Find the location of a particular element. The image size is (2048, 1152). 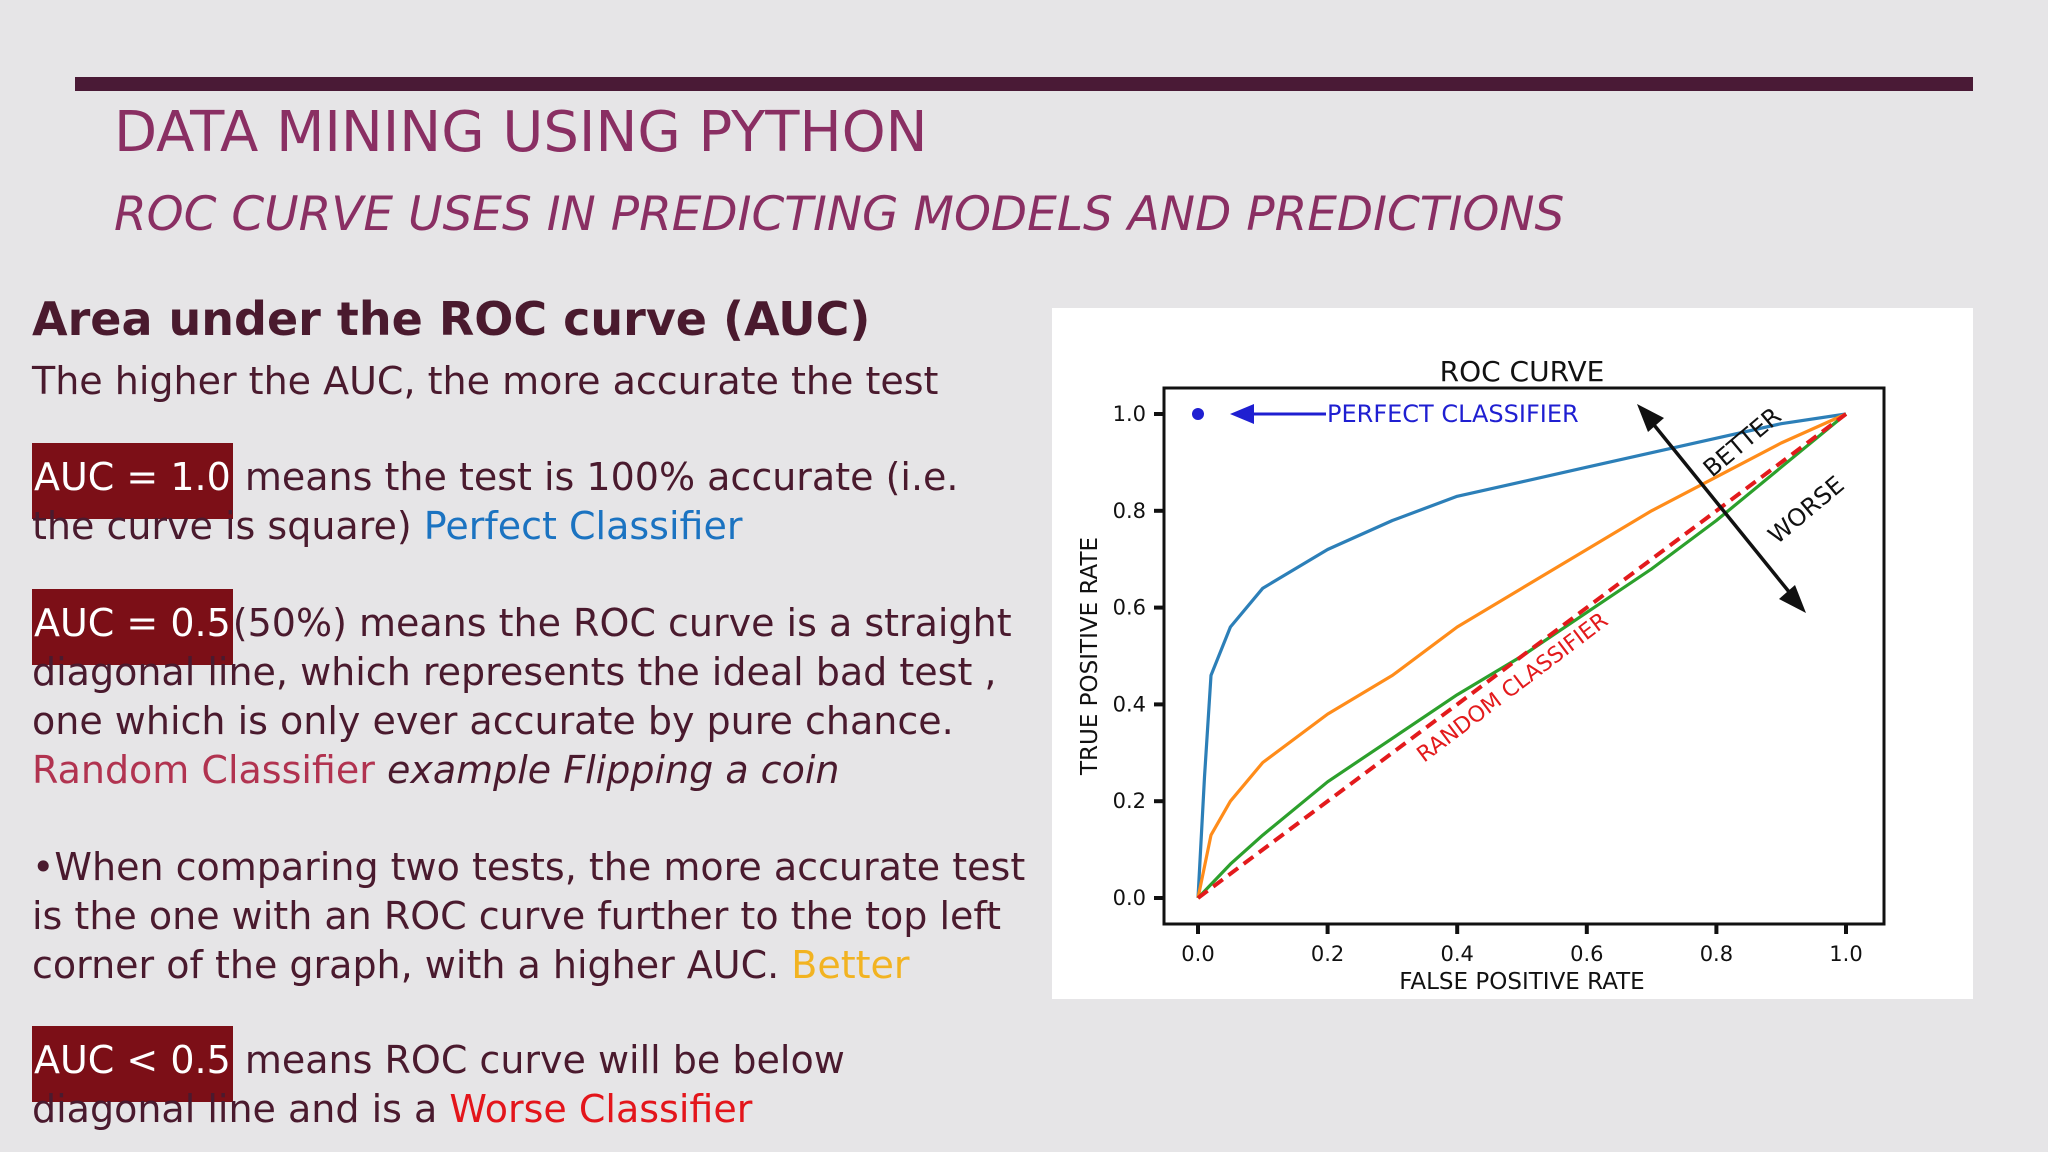

curves-group is located at coordinates (1522, 656).